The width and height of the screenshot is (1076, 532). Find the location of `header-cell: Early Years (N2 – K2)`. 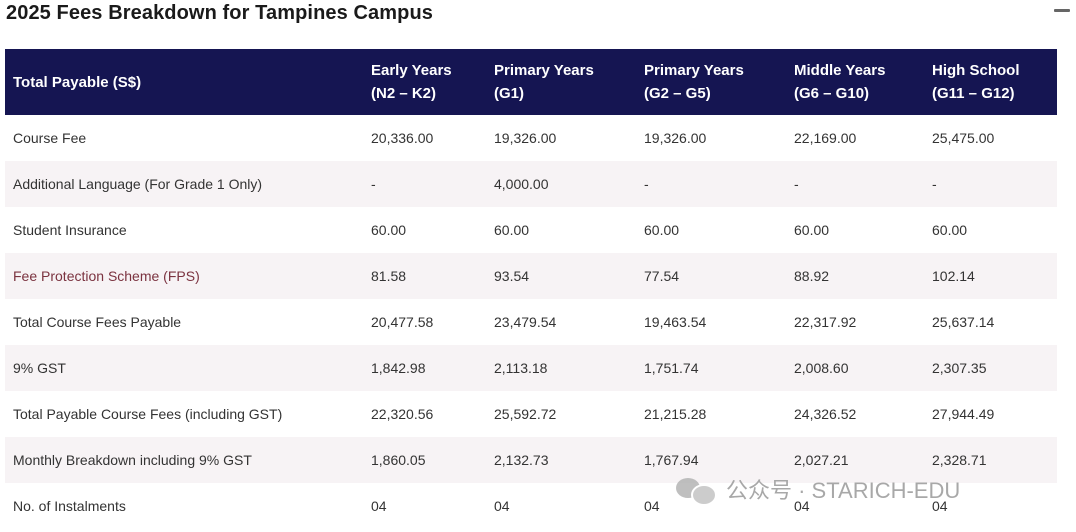

header-cell: Early Years (N2 – K2) is located at coordinates (411, 82).